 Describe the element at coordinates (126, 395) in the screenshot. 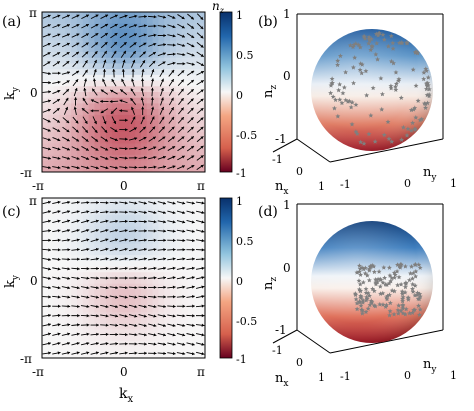

I see `xlabel-c: kx` at that location.